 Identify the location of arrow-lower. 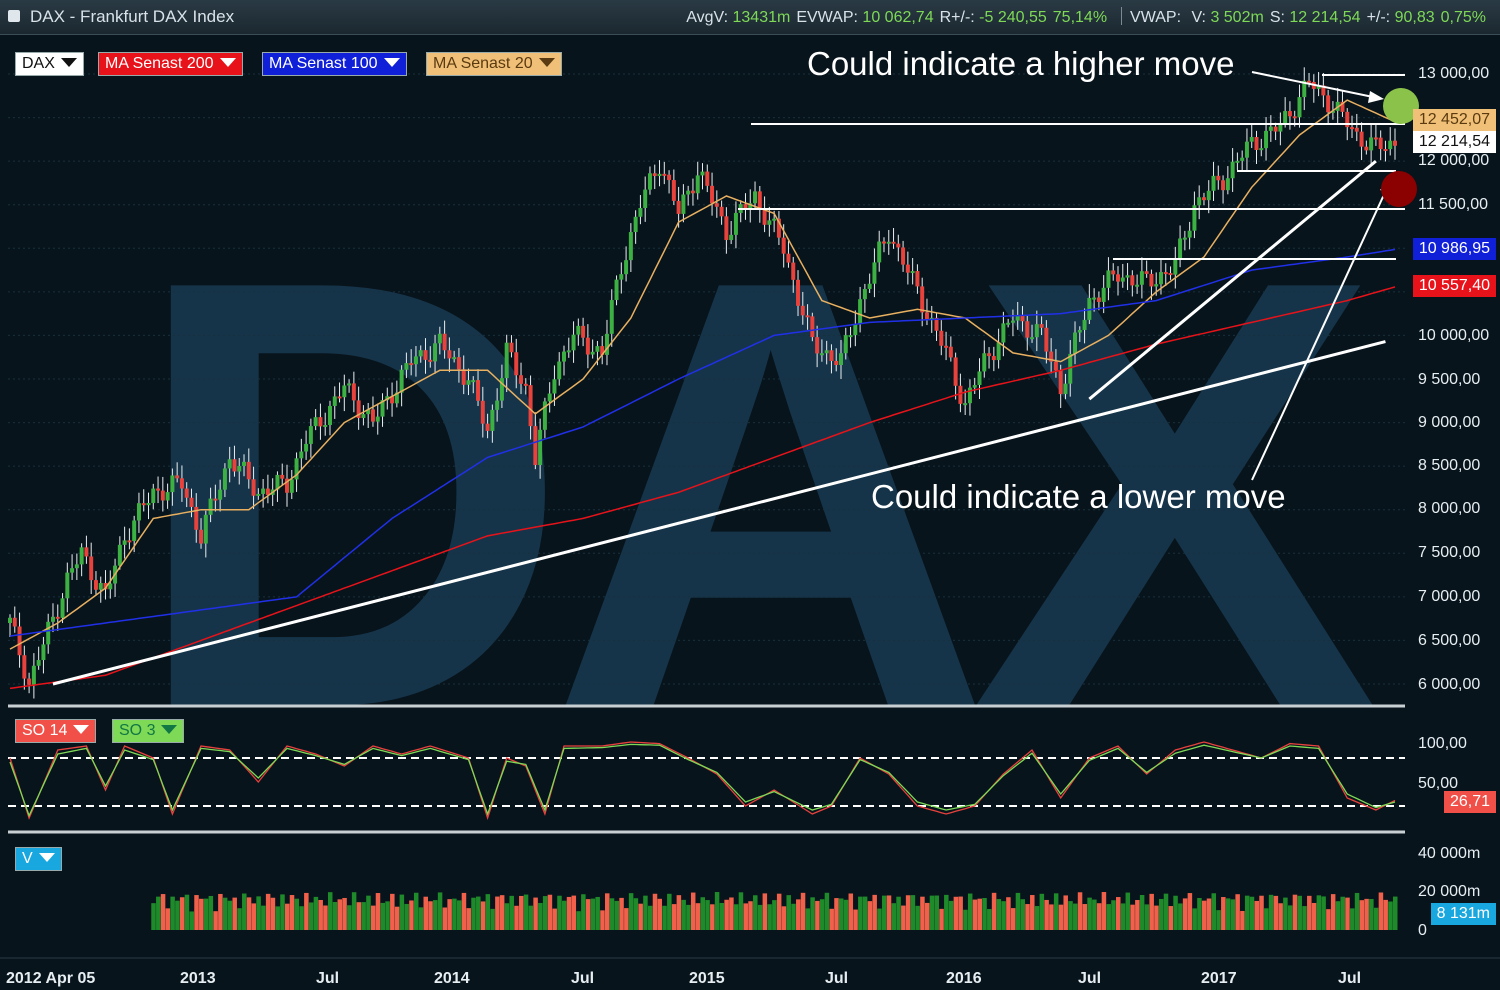
(1320, 333).